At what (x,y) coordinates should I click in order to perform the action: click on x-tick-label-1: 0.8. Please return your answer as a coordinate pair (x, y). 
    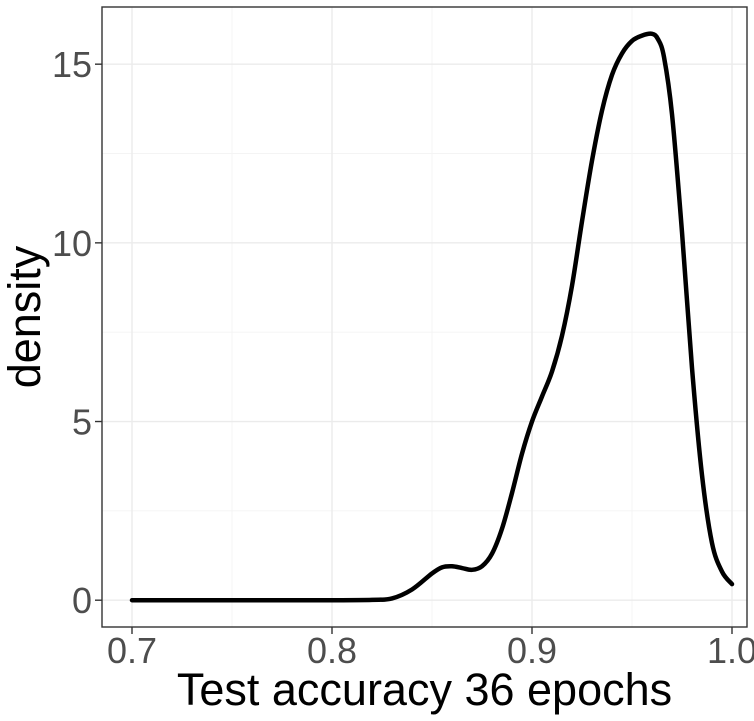
    Looking at the image, I should click on (332, 650).